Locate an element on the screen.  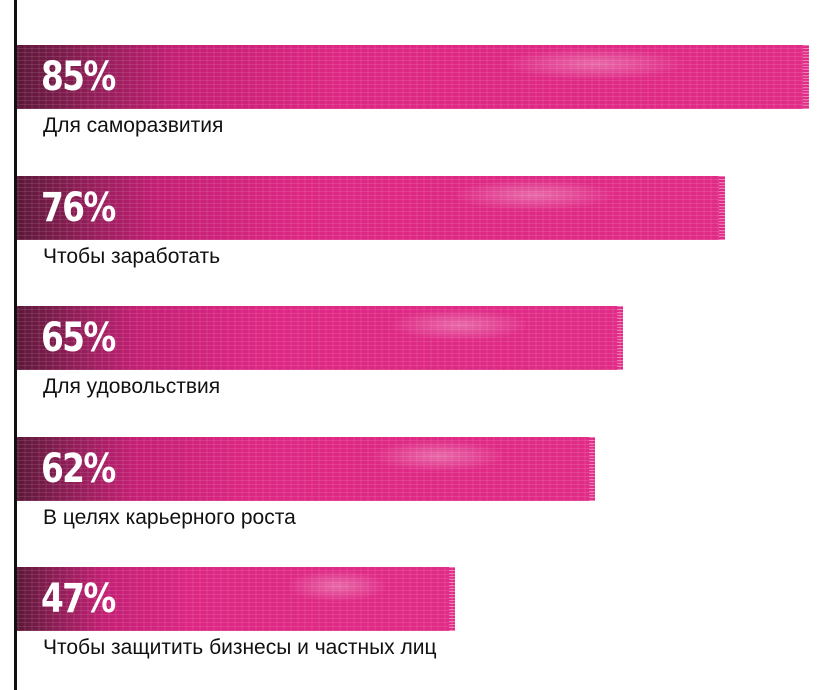
bar-value-label: 76% is located at coordinates (78, 208).